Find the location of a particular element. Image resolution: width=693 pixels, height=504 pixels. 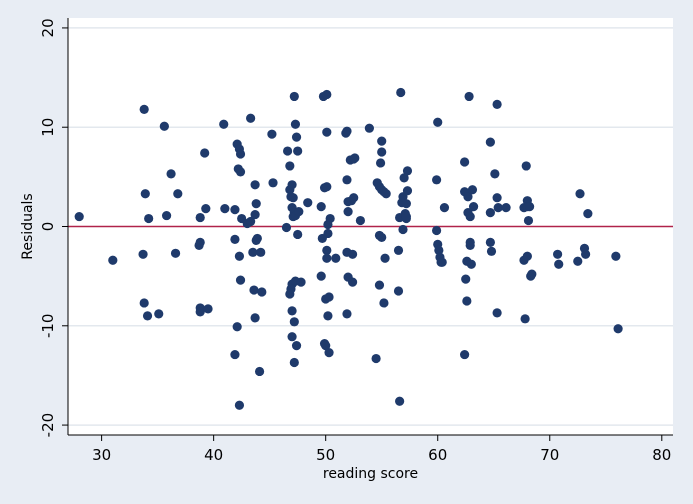

x-axis-ticks: 30 40 50 60 70 80 is located at coordinates (381, 449).